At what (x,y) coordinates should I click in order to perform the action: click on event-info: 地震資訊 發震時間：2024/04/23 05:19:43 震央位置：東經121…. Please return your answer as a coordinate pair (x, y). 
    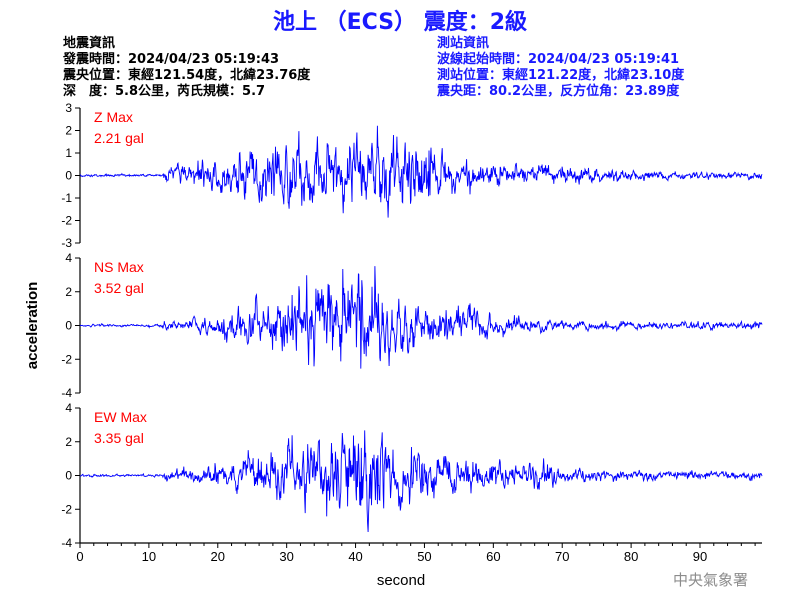
    Looking at the image, I should click on (186, 68).